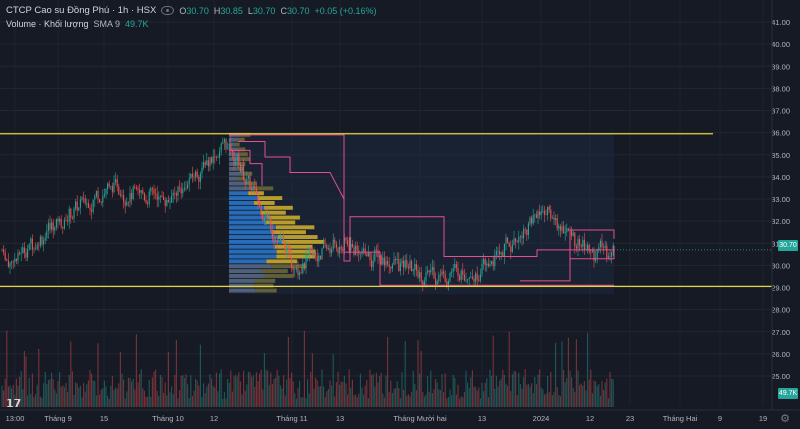 This screenshot has width=800, height=429. I want to click on tradingview-logo-icon: 𝟭𝟳, so click(14, 404).